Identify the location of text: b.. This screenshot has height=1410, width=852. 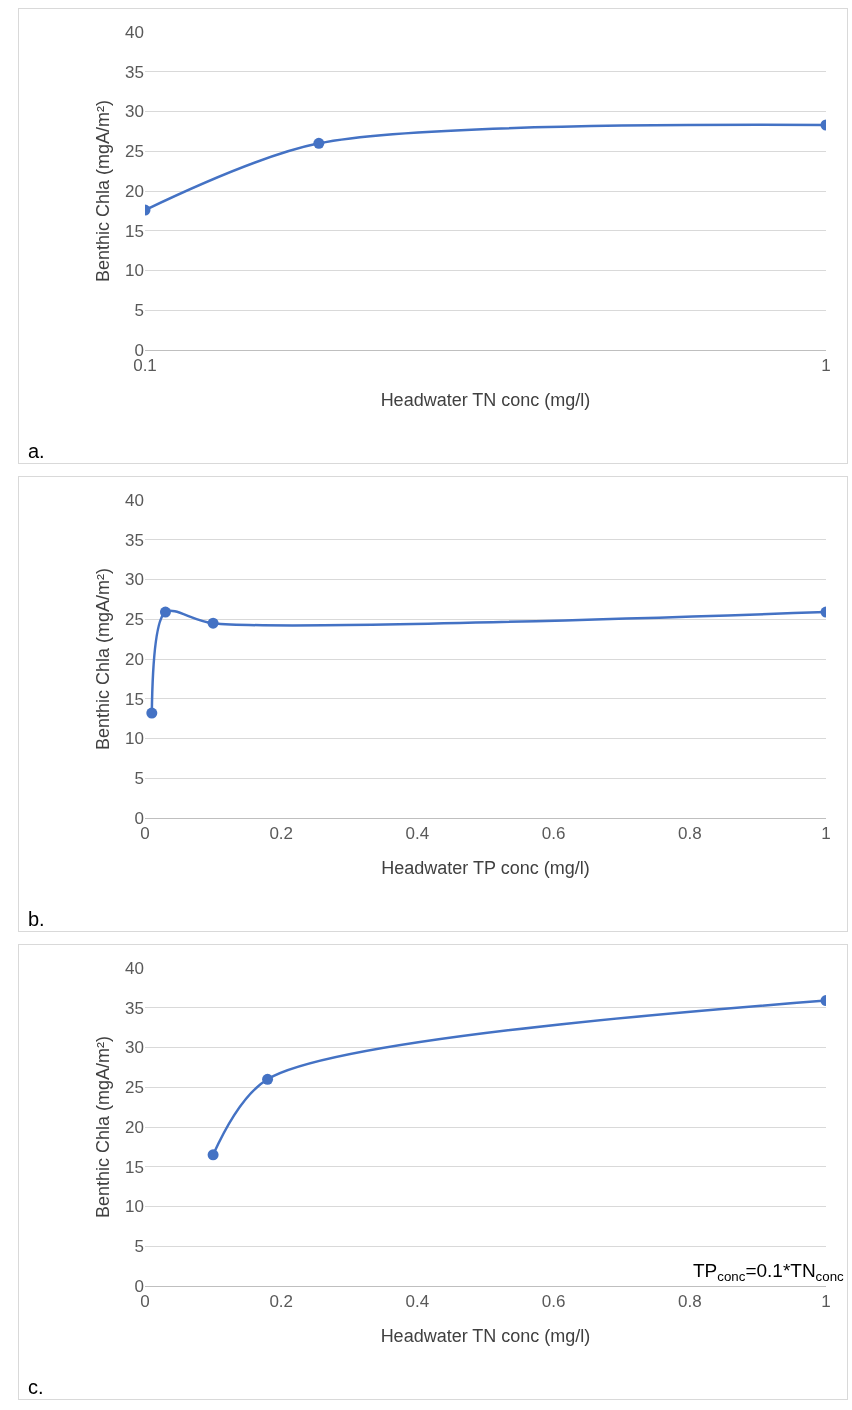
(36, 919).